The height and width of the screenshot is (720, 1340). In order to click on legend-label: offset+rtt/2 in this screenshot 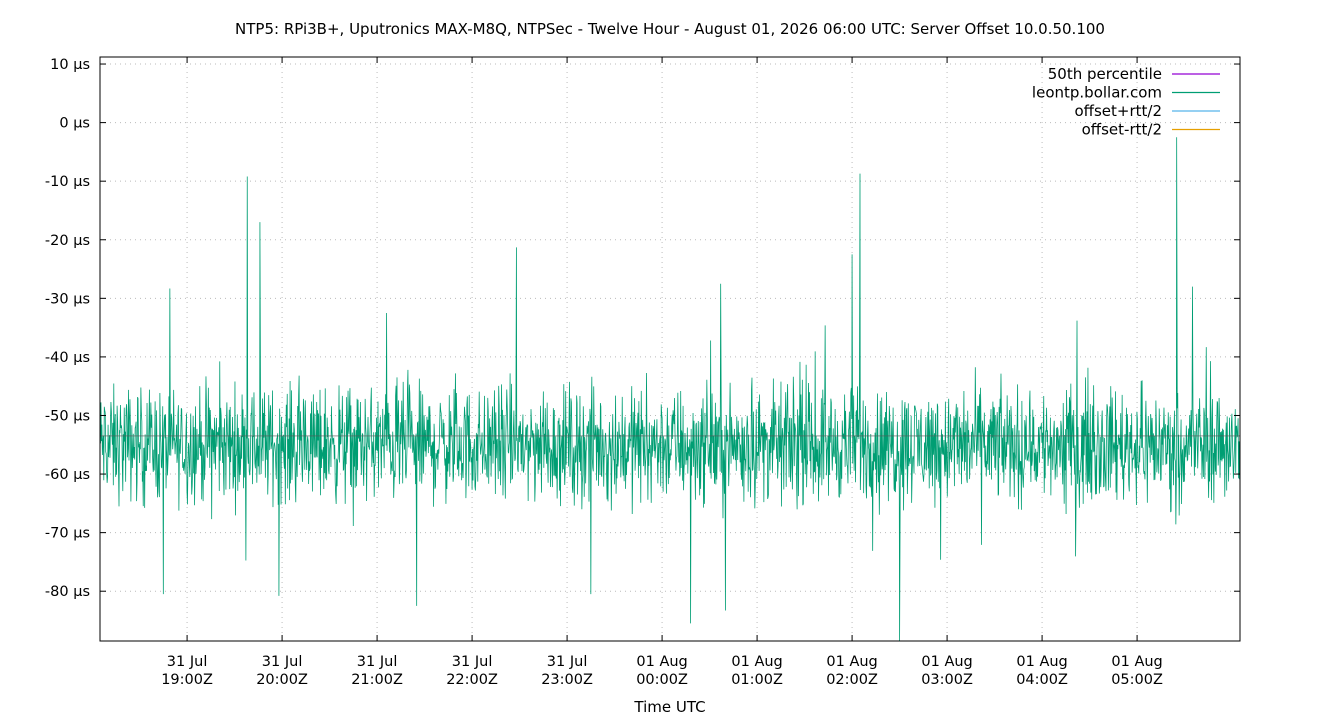, I will do `click(1118, 111)`.